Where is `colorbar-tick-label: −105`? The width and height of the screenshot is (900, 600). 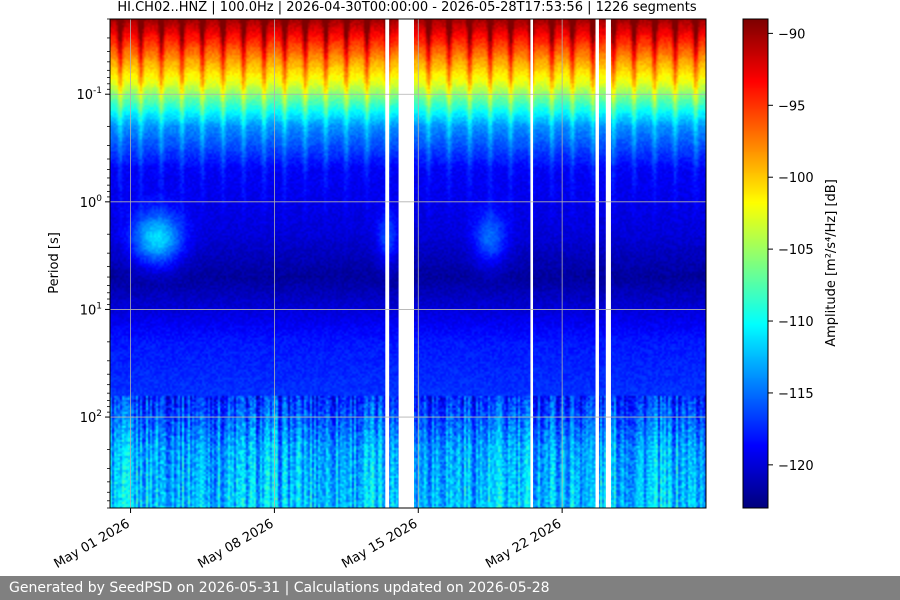 colorbar-tick-label: −105 is located at coordinates (796, 250).